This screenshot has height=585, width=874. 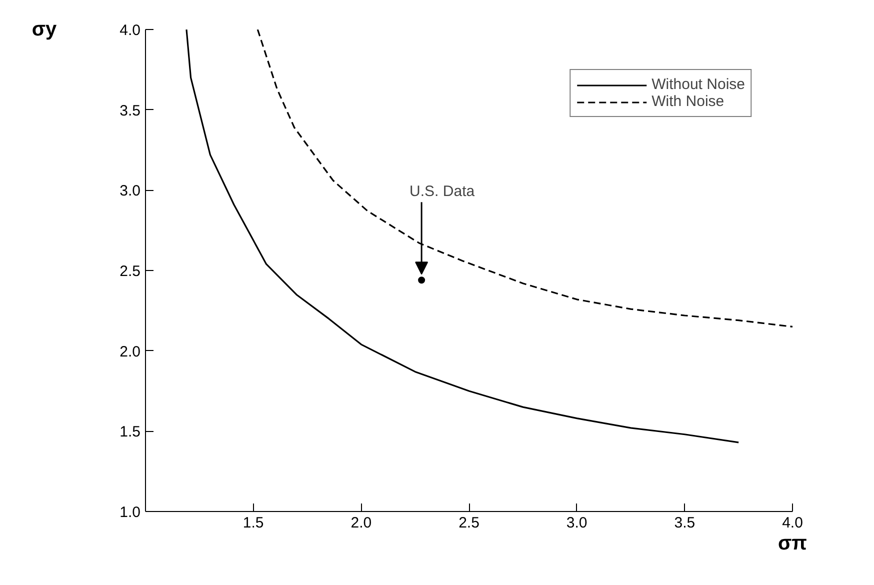 I want to click on x-tick-label: 3.0, so click(x=577, y=523).